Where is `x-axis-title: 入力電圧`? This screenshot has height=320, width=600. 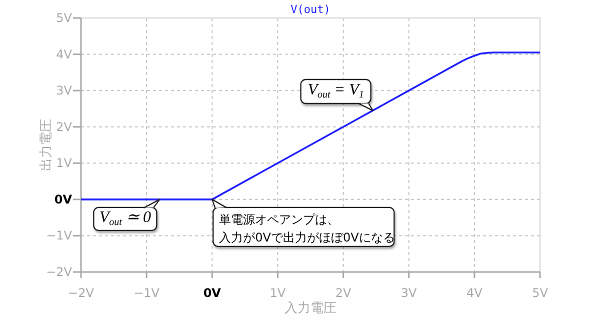
x-axis-title: 入力電圧 is located at coordinates (310, 308).